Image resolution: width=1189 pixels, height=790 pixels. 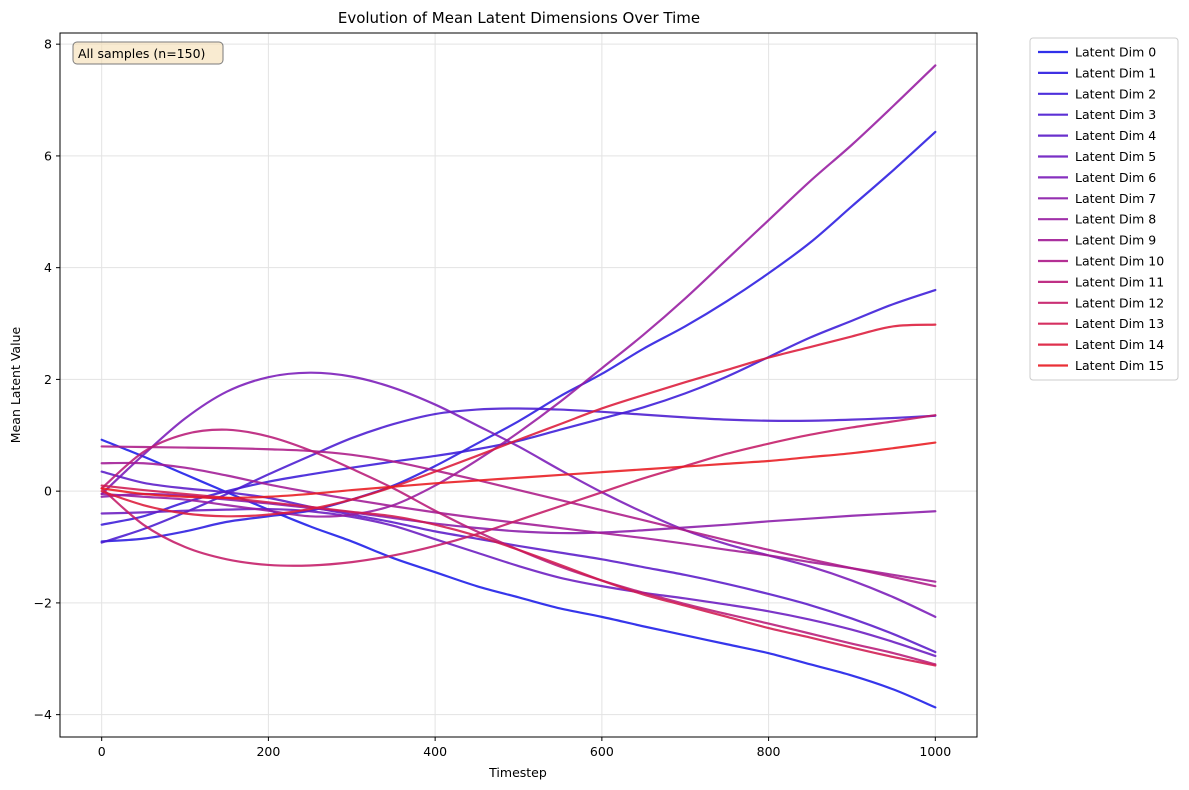 I want to click on x-tick-label: 1000, so click(x=935, y=751).